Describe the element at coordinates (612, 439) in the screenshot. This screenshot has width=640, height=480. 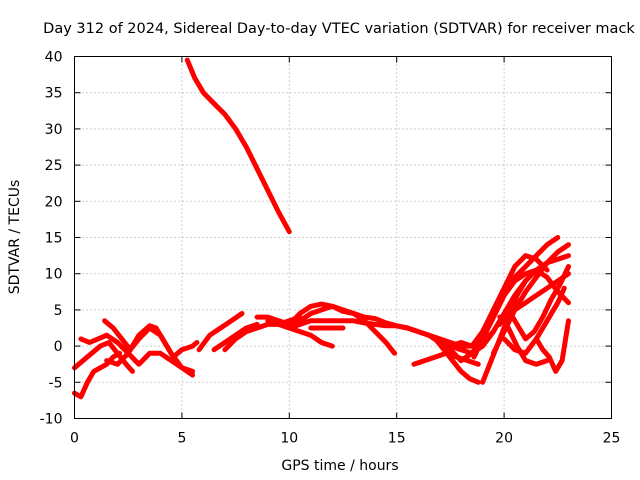
I see `x-tick-label: 25` at that location.